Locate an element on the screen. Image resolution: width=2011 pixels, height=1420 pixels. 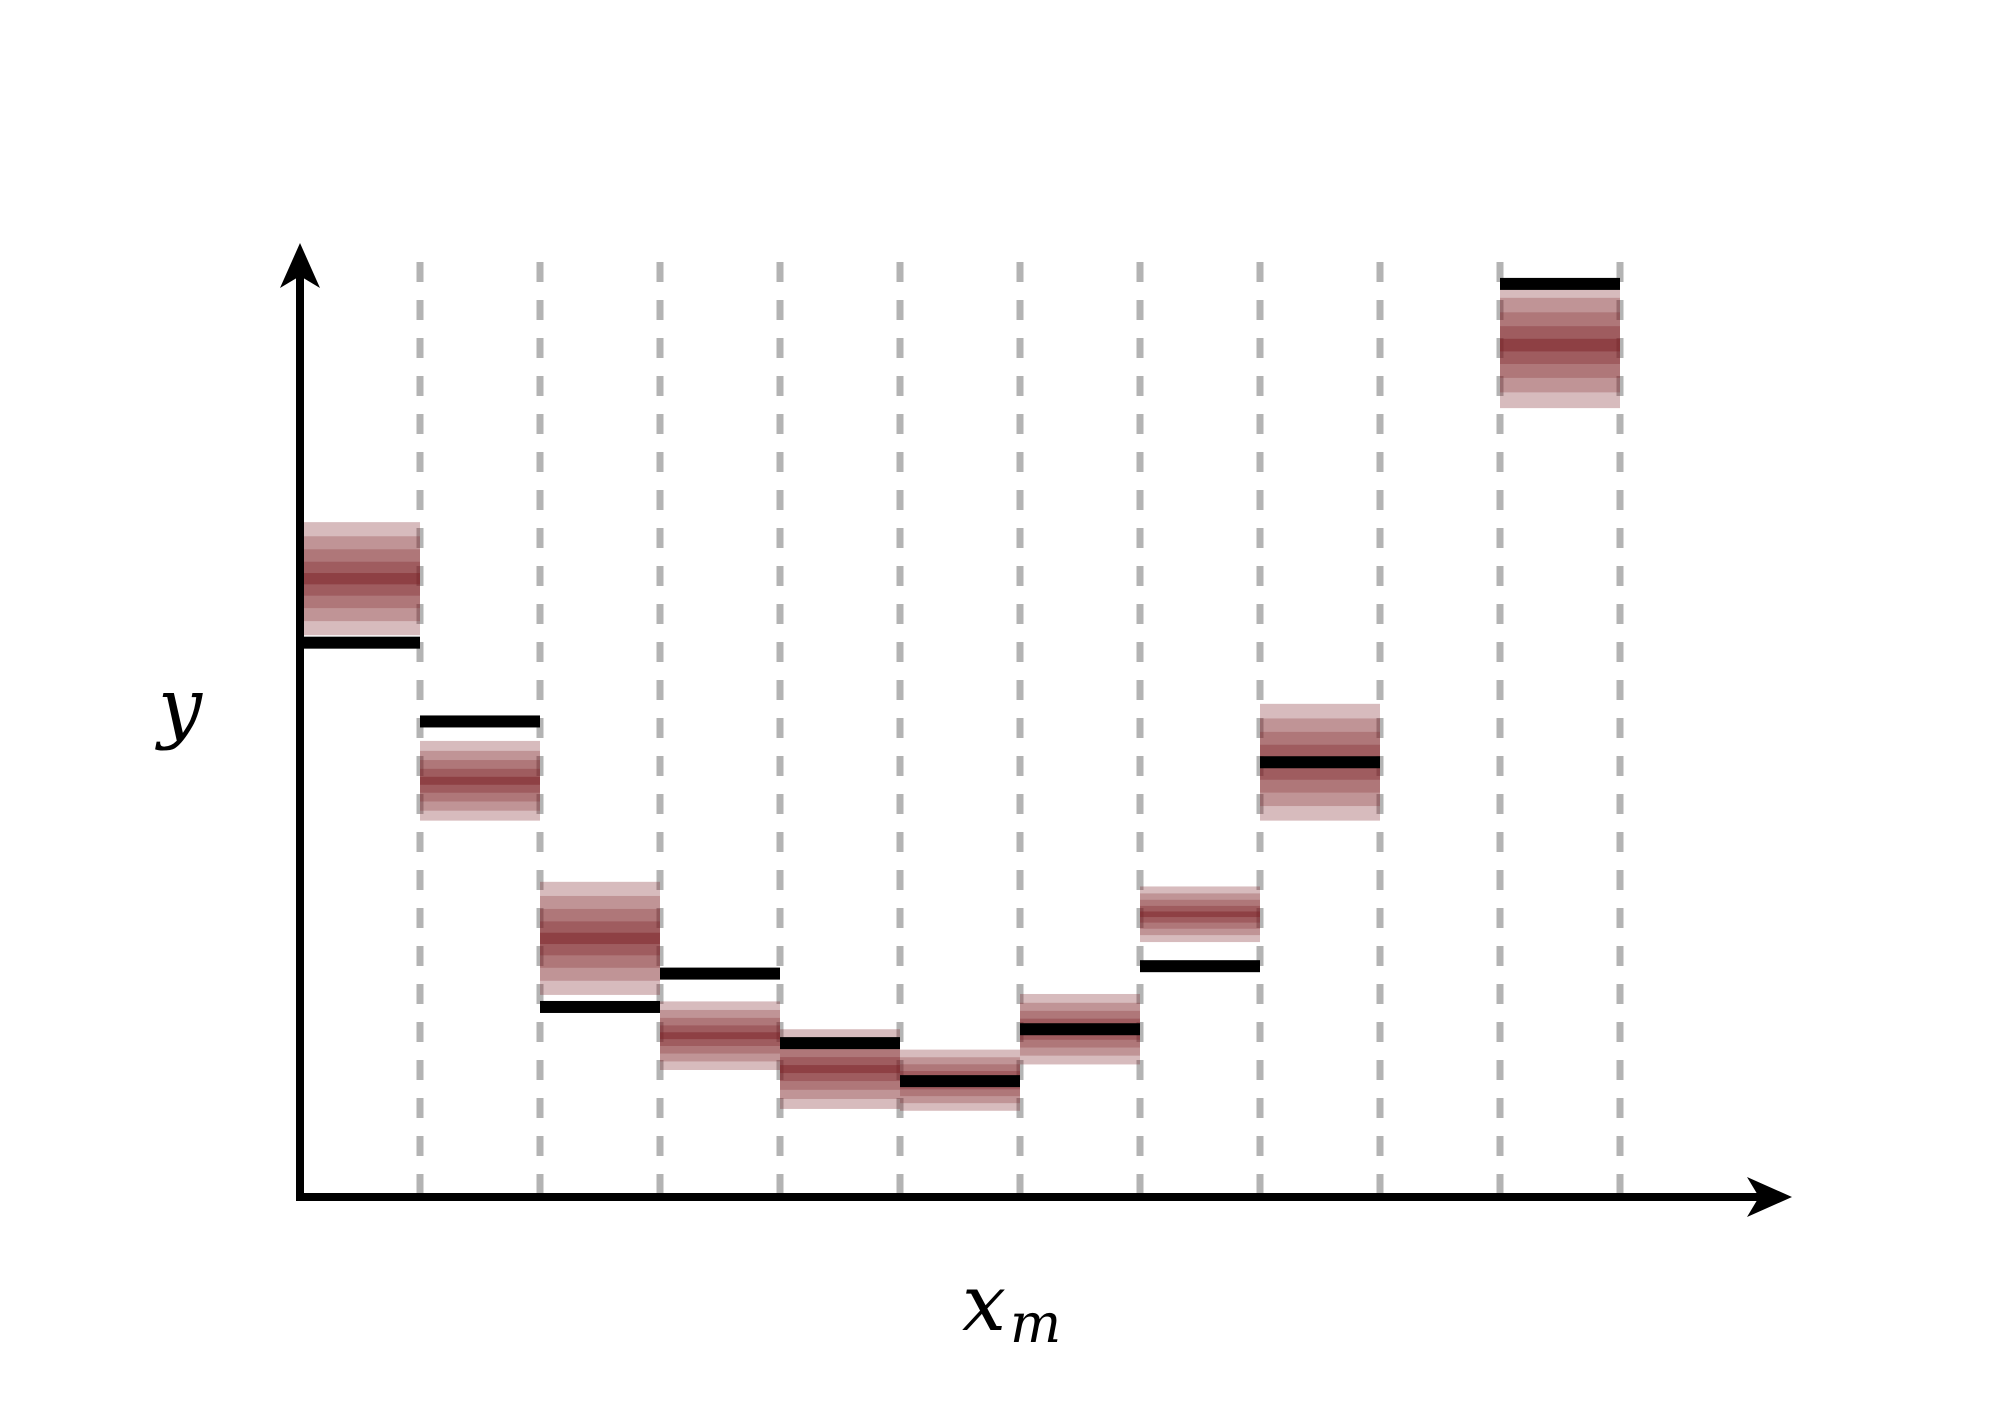
x-axis-label: xm is located at coordinates (1011, 1307).